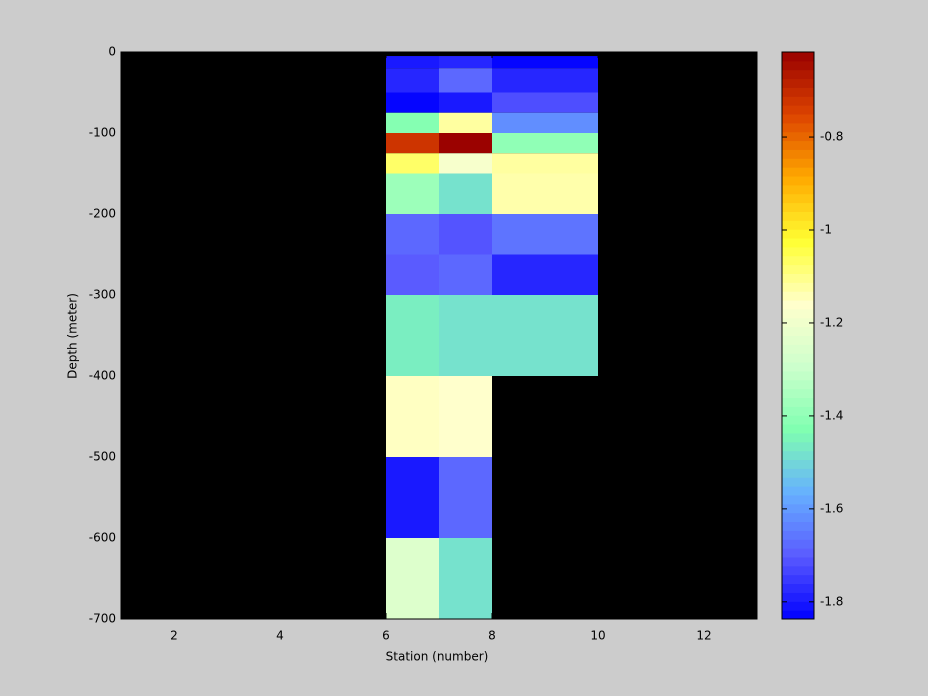 The width and height of the screenshot is (928, 696). What do you see at coordinates (112, 52) in the screenshot?
I see `y-tick-label: 0` at bounding box center [112, 52].